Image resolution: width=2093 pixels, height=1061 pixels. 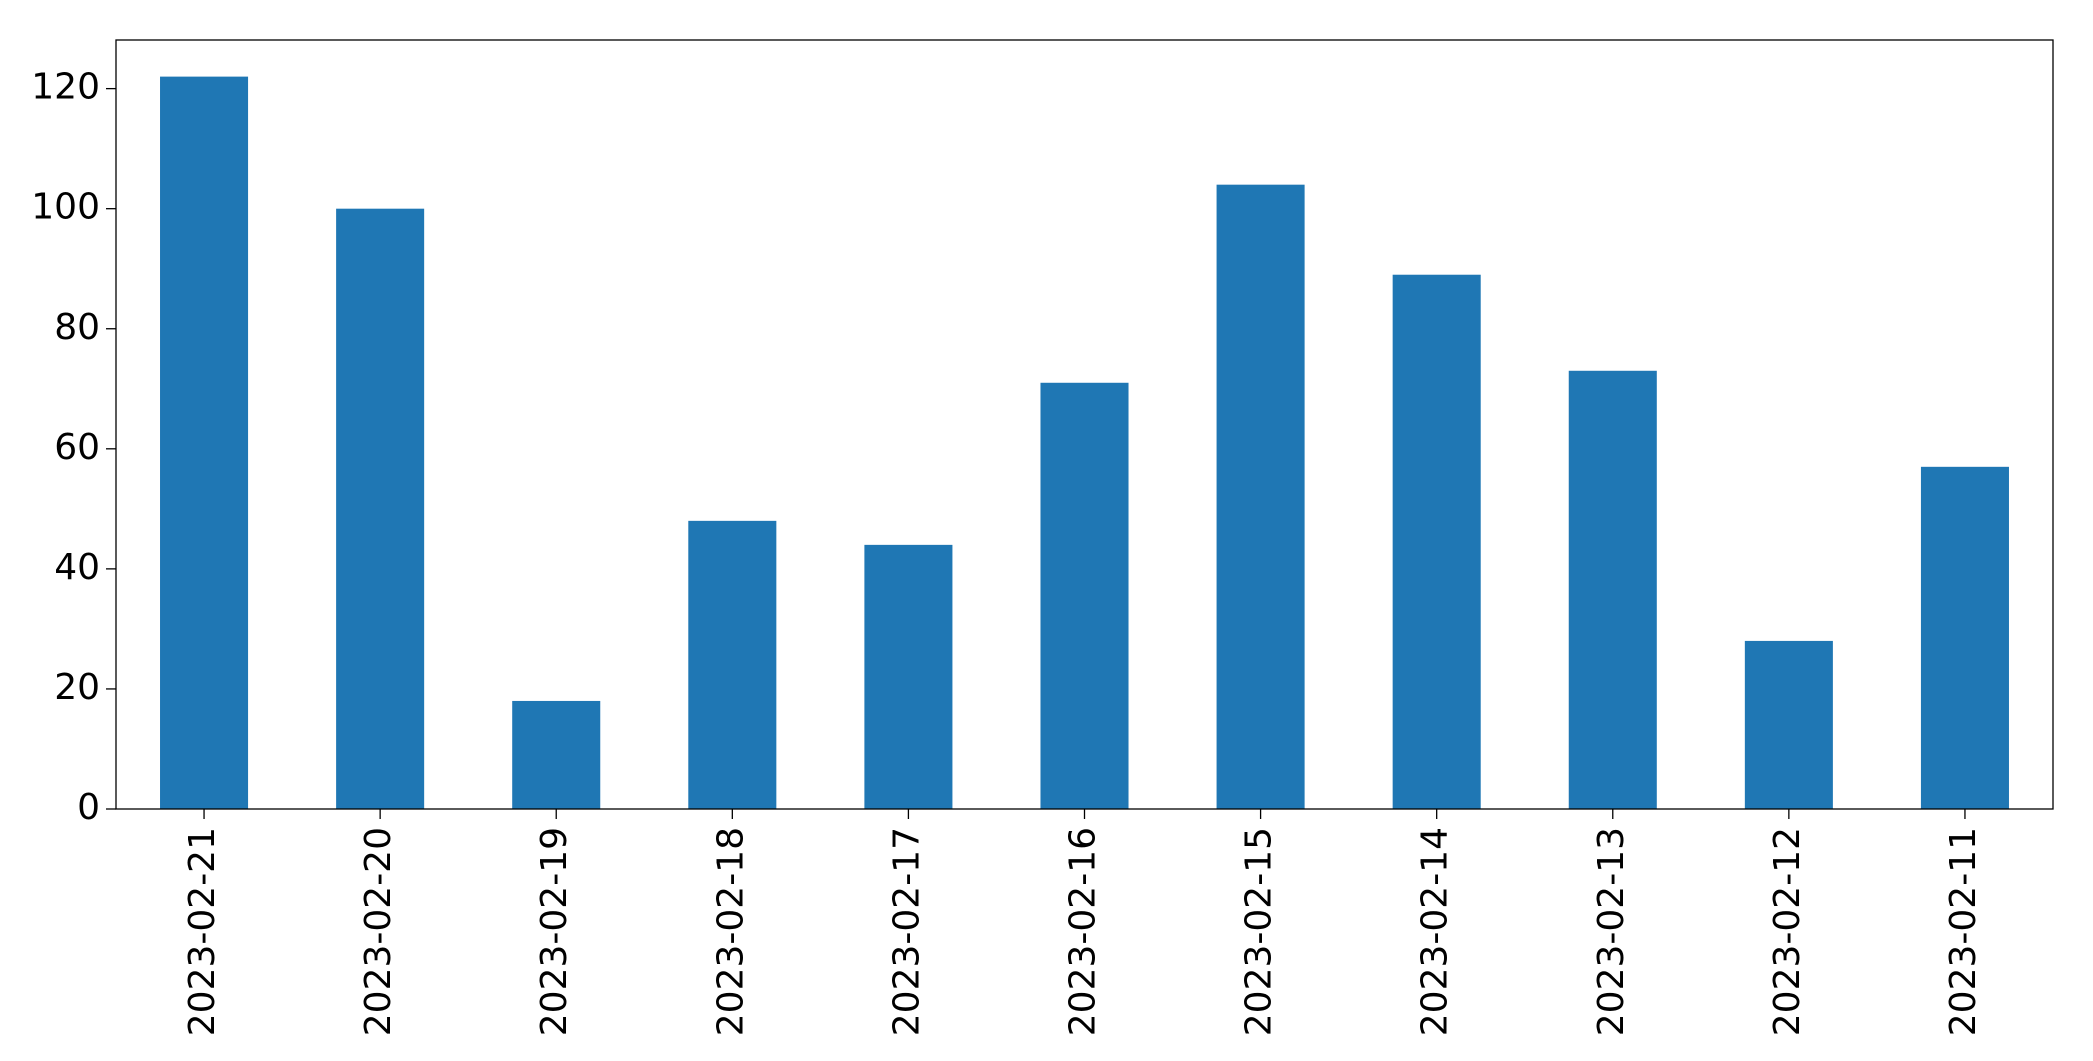 I want to click on x-tick-label: 2023-02-15, so click(x=1259, y=931).